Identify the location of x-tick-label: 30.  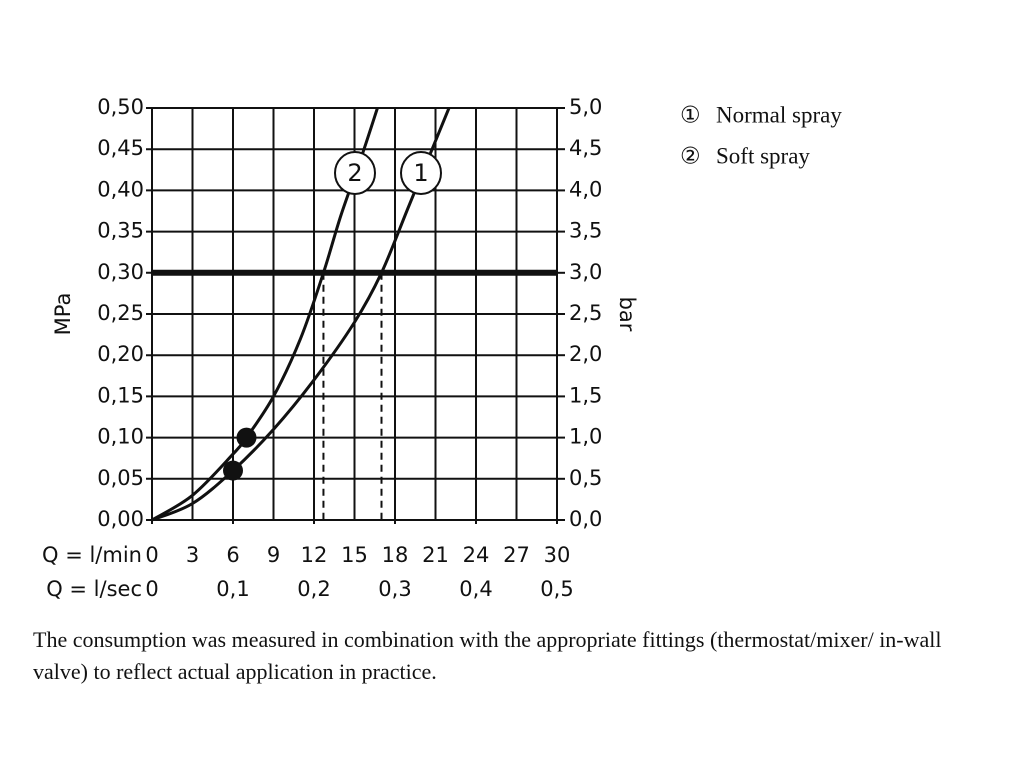
(557, 555).